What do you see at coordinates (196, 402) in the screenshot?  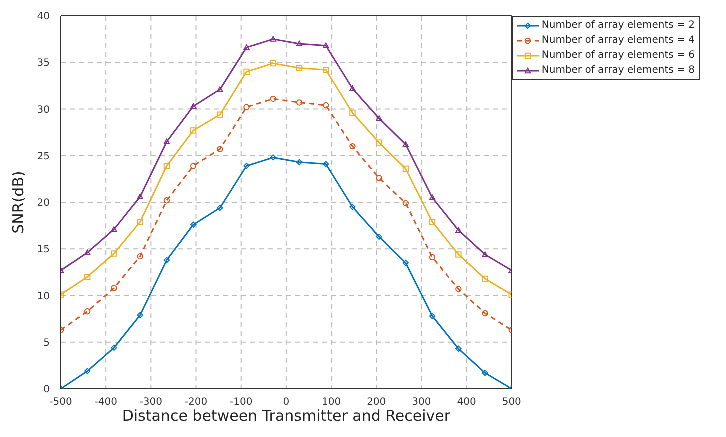 I see `x-tick-label: -200` at bounding box center [196, 402].